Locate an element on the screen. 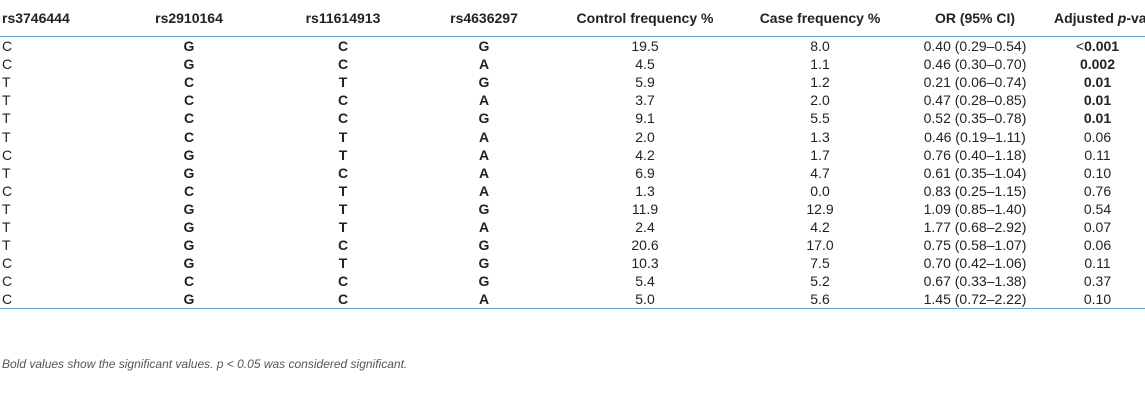 This screenshot has width=1145, height=404. cell-or-ci: 0.21 (0.06–0.74) is located at coordinates (975, 82).